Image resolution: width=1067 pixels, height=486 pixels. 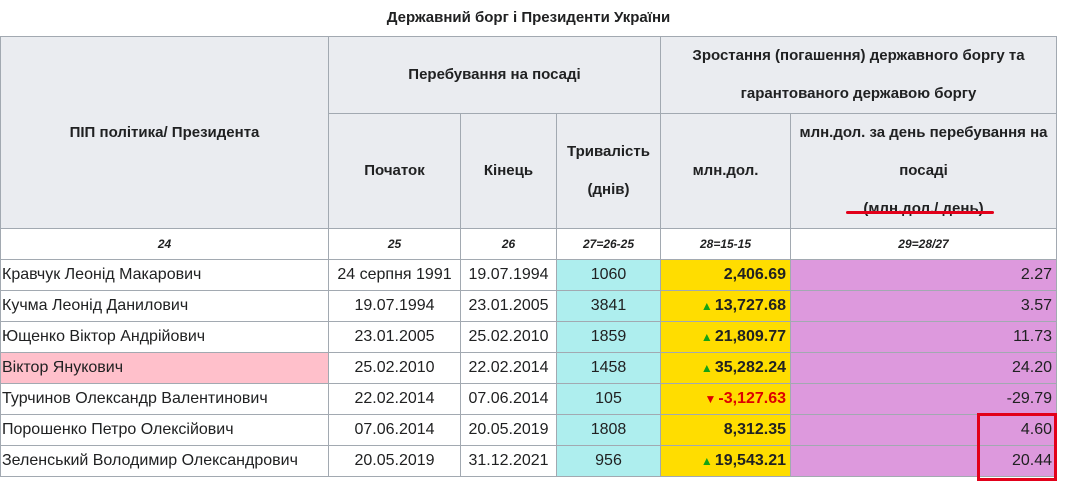 What do you see at coordinates (394, 306) in the screenshot?
I see `start-date: 19.07.1994` at bounding box center [394, 306].